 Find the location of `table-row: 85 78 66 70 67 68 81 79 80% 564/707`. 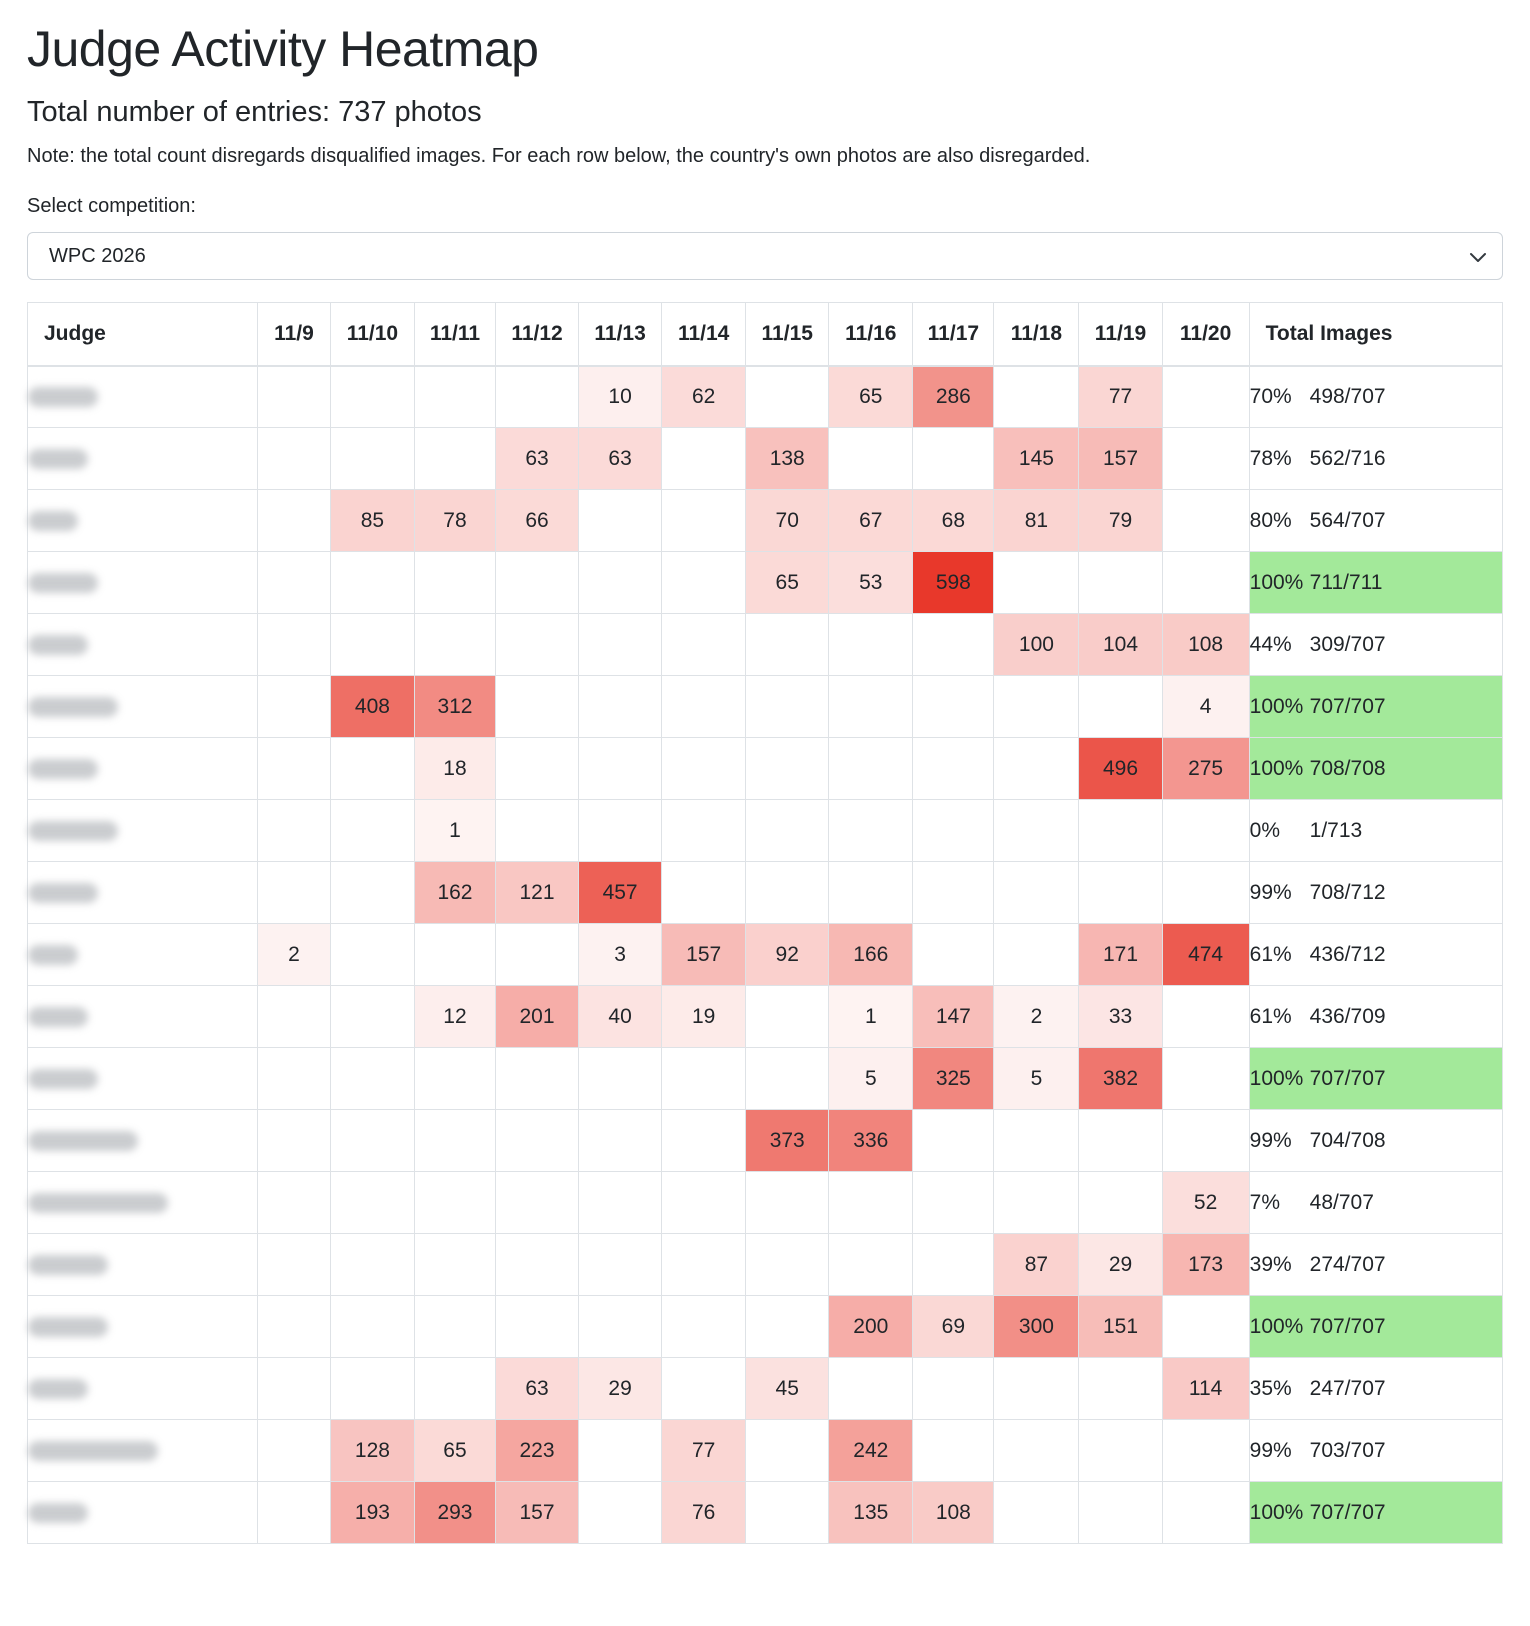

table-row: 85 78 66 70 67 68 81 79 80% 564/707 is located at coordinates (765, 520).